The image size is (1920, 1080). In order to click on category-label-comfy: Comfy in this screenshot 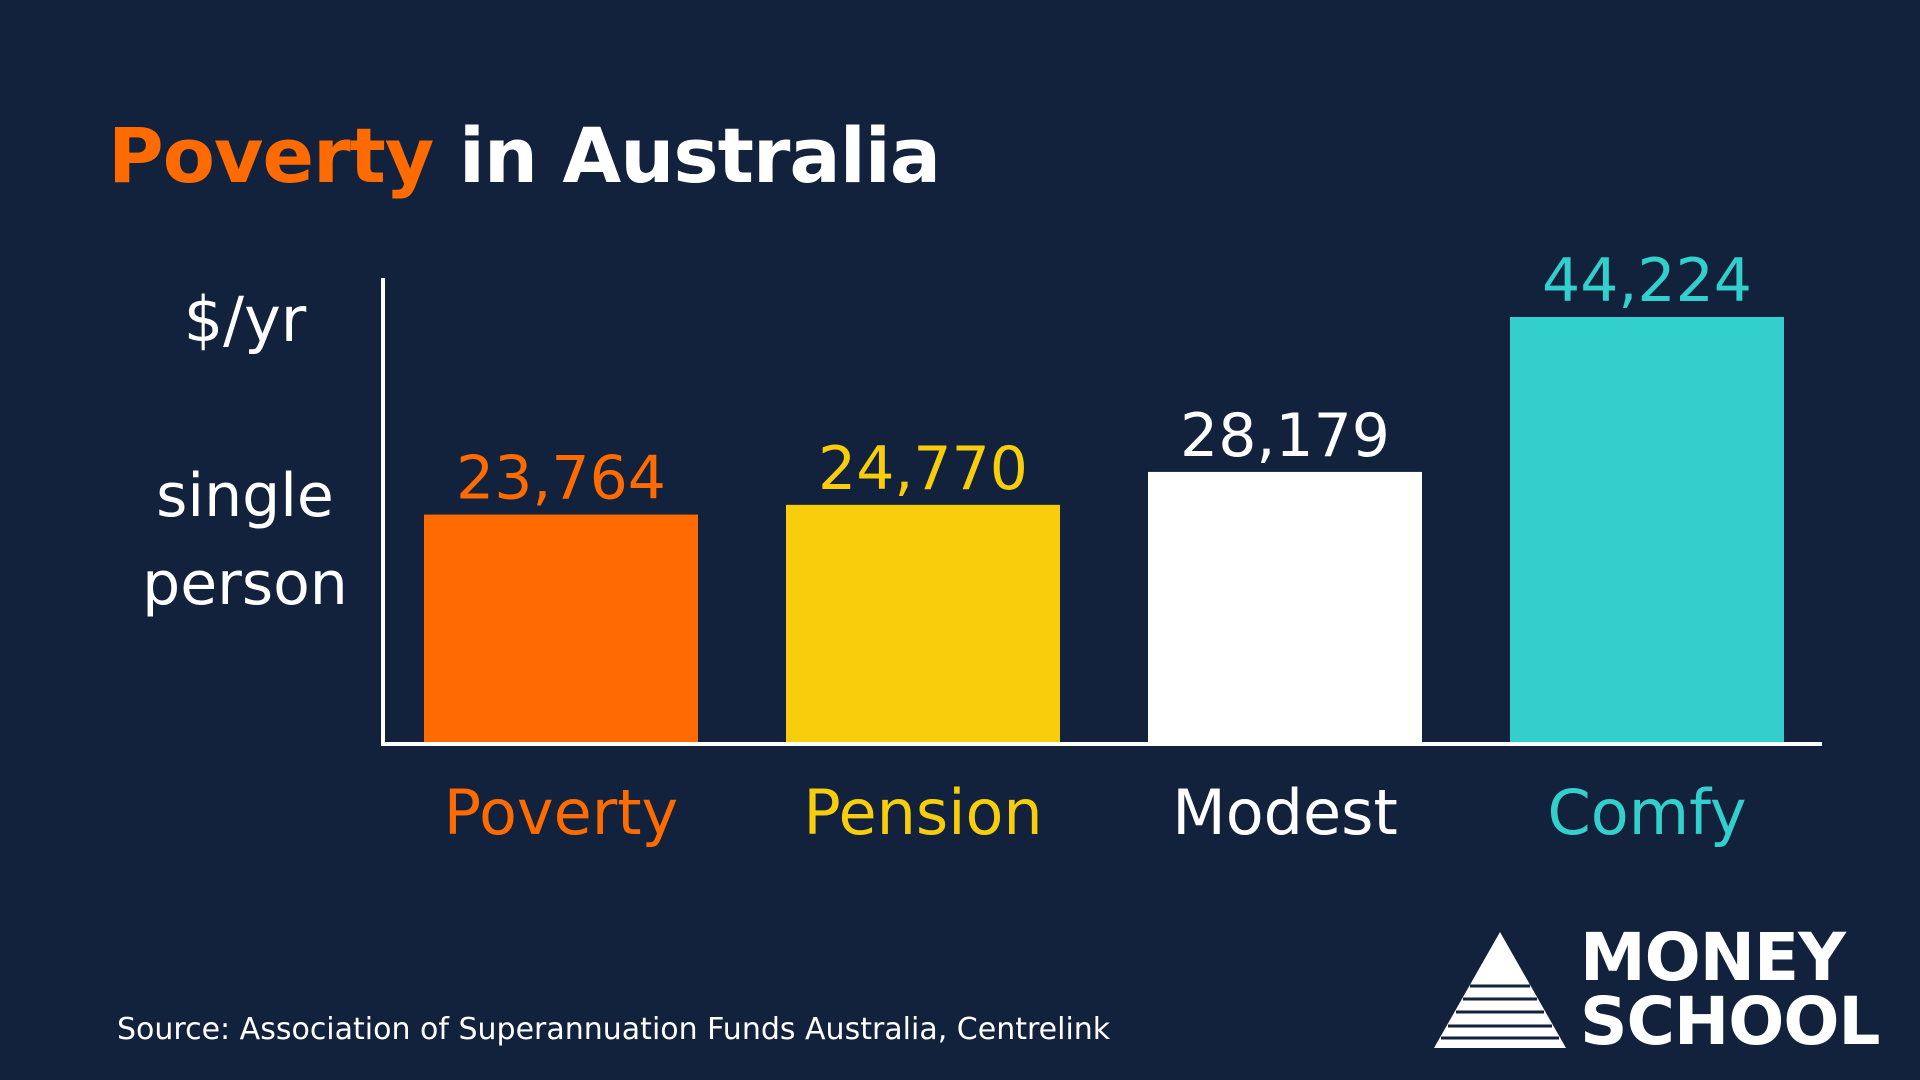, I will do `click(1646, 812)`.